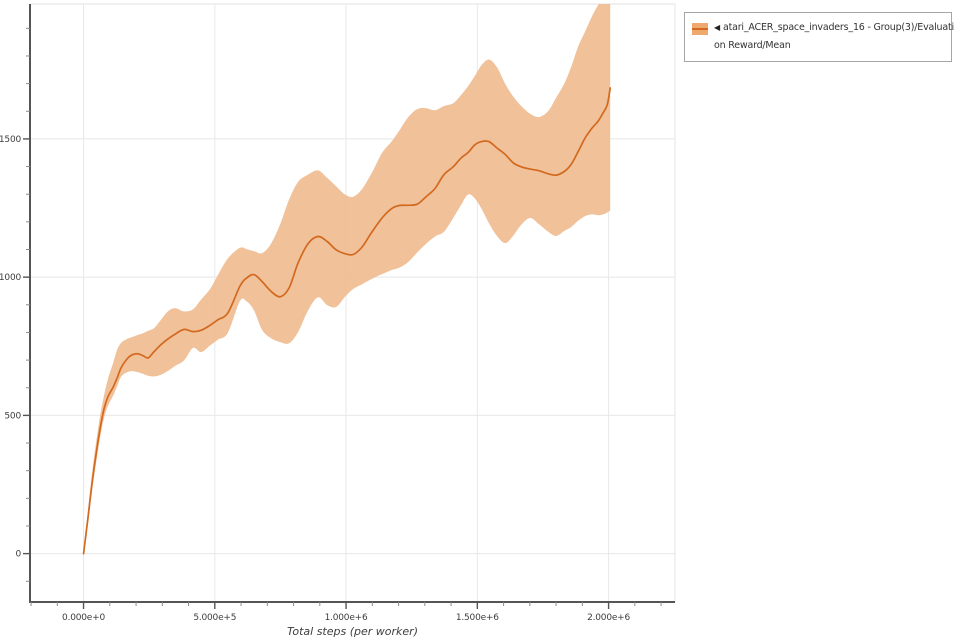  I want to click on x-tick-label: 1.500e+6, so click(477, 618).